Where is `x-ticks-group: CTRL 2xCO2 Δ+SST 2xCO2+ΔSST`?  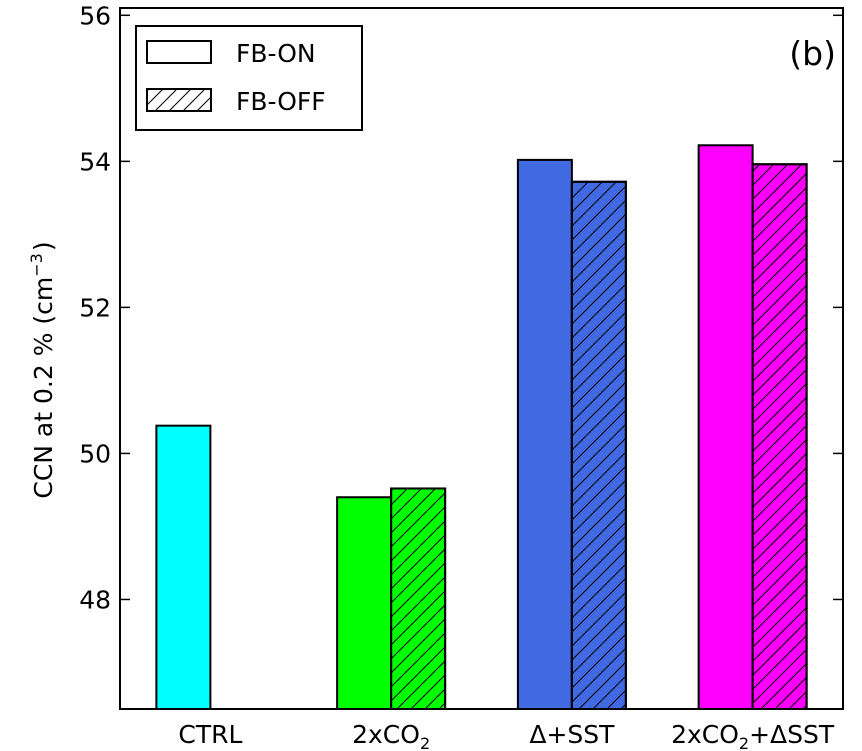
x-ticks-group: CTRL 2xCO2 Δ+SST 2xCO2+ΔSST is located at coordinates (506, 725).